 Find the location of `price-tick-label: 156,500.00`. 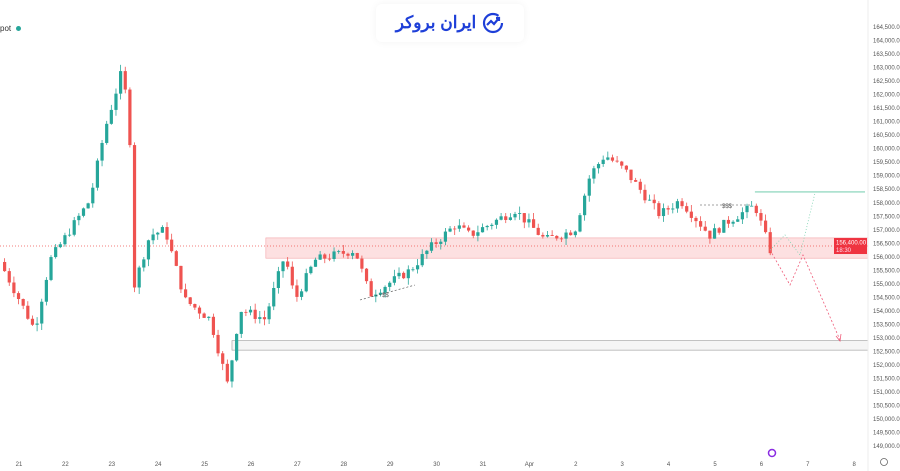

price-tick-label: 156,500.00 is located at coordinates (886, 244).